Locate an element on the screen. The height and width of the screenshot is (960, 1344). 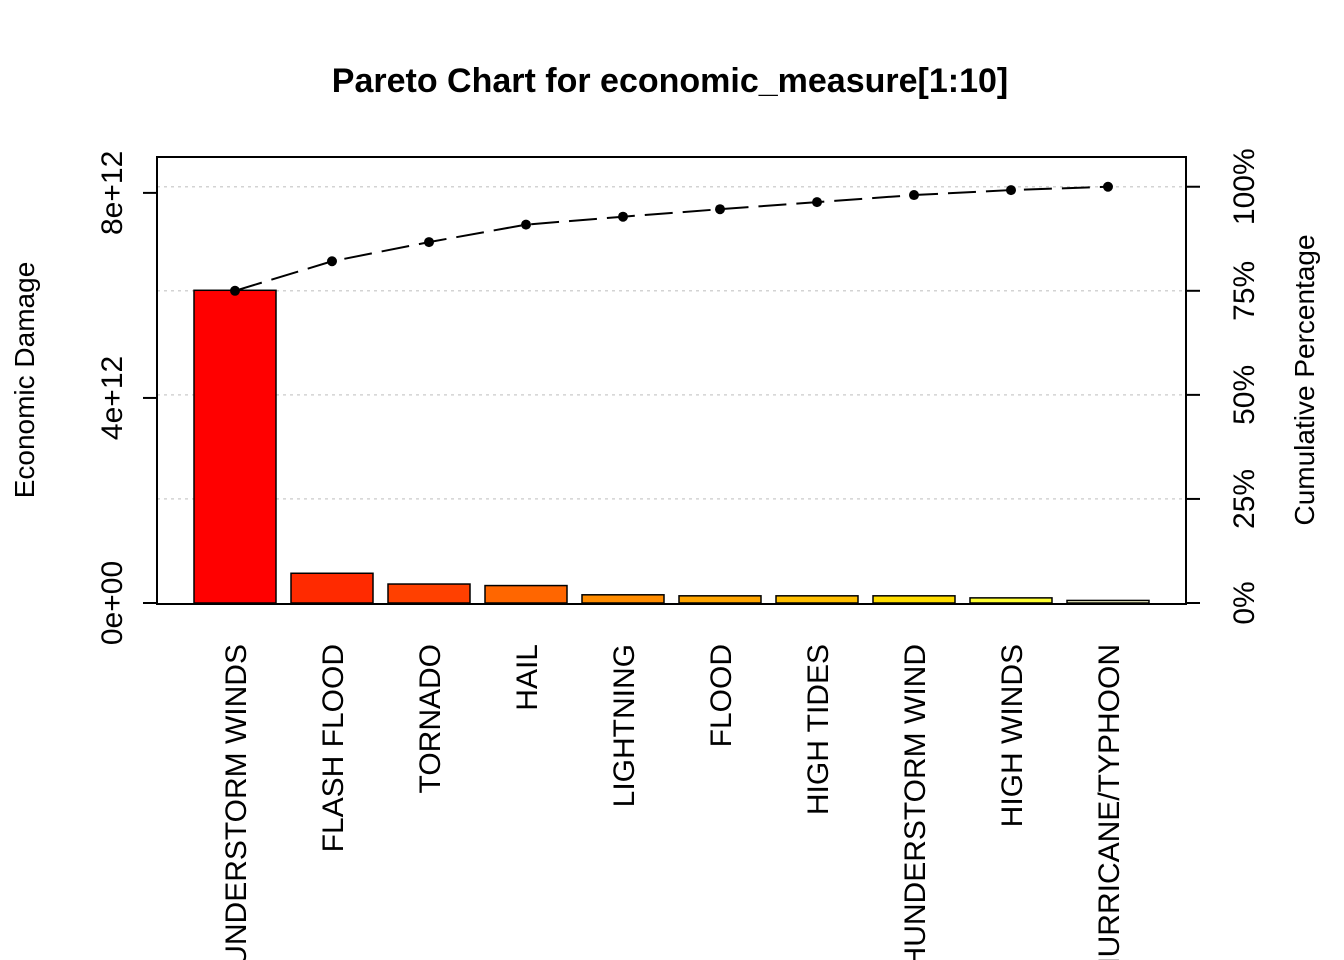
category-label: TORNADO is located at coordinates (430, 718).